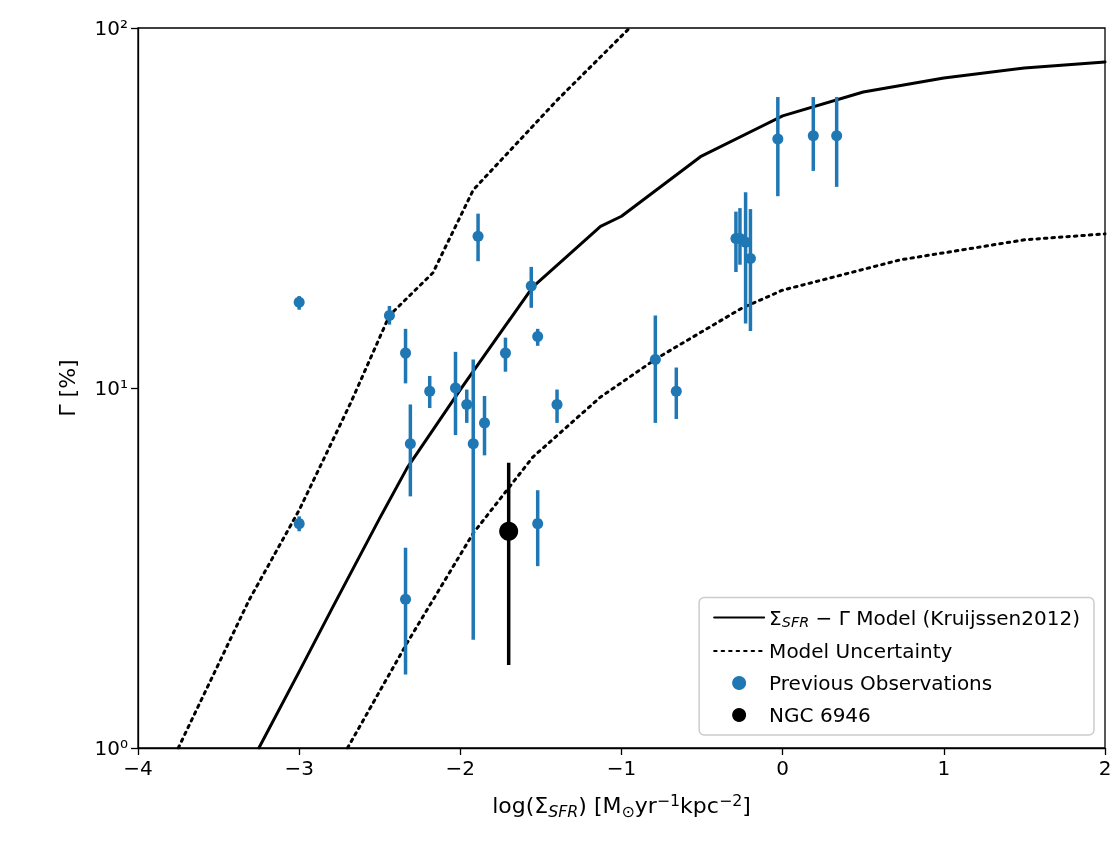 The width and height of the screenshot is (1118, 850). What do you see at coordinates (621, 768) in the screenshot?
I see `x-tick-label: −1` at bounding box center [621, 768].